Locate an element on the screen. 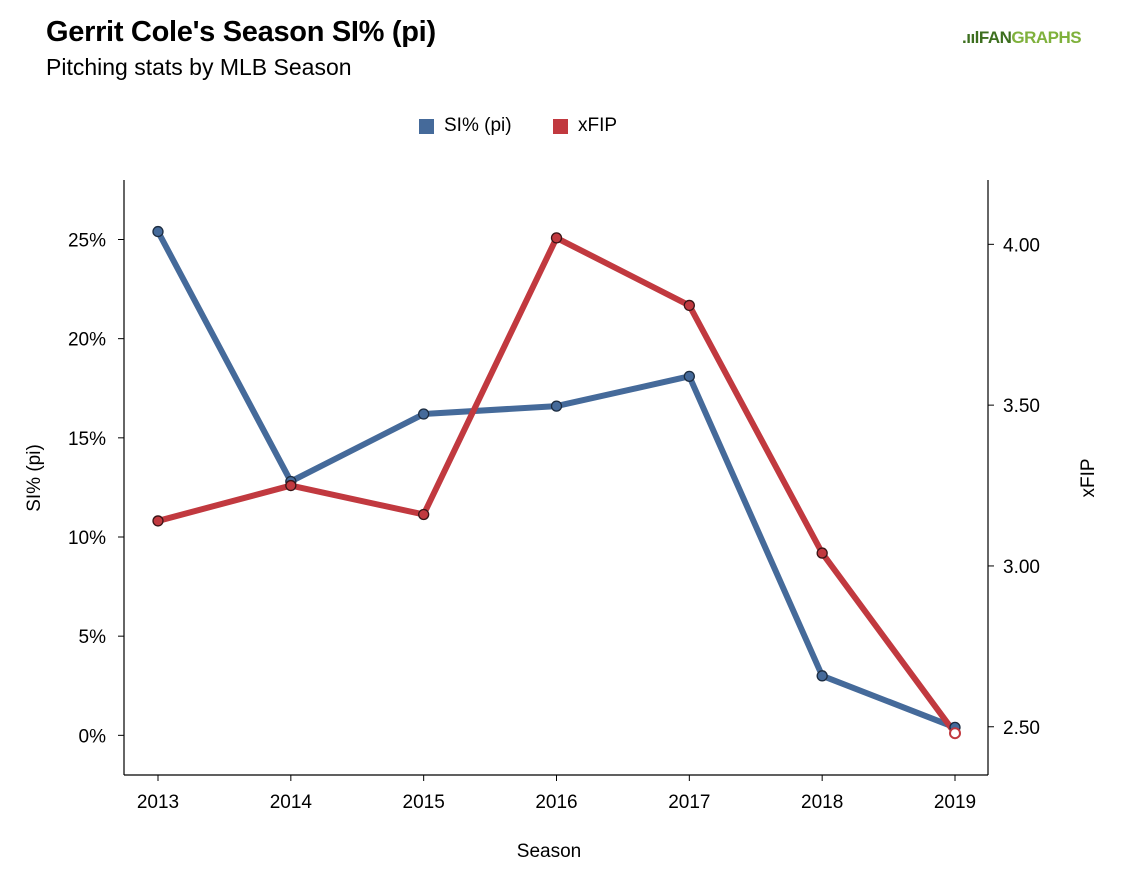 Image resolution: width=1122 pixels, height=890 pixels. fangraphs-logo-graphs: GRAPHS is located at coordinates (1046, 37).